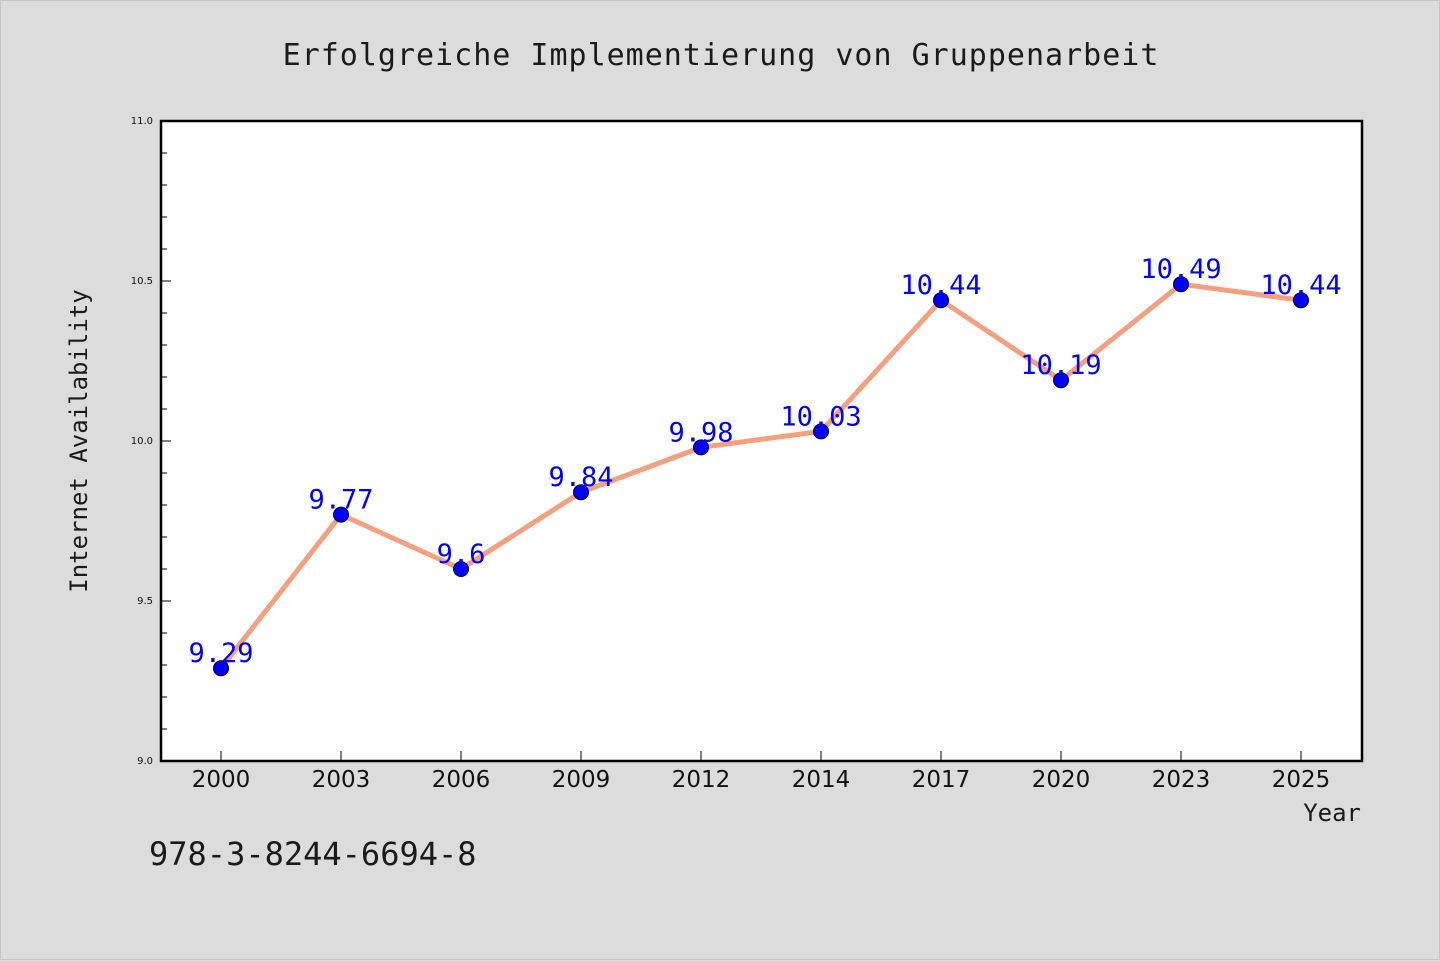  Describe the element at coordinates (220, 653) in the screenshot. I see `data-label: 9.29` at that location.